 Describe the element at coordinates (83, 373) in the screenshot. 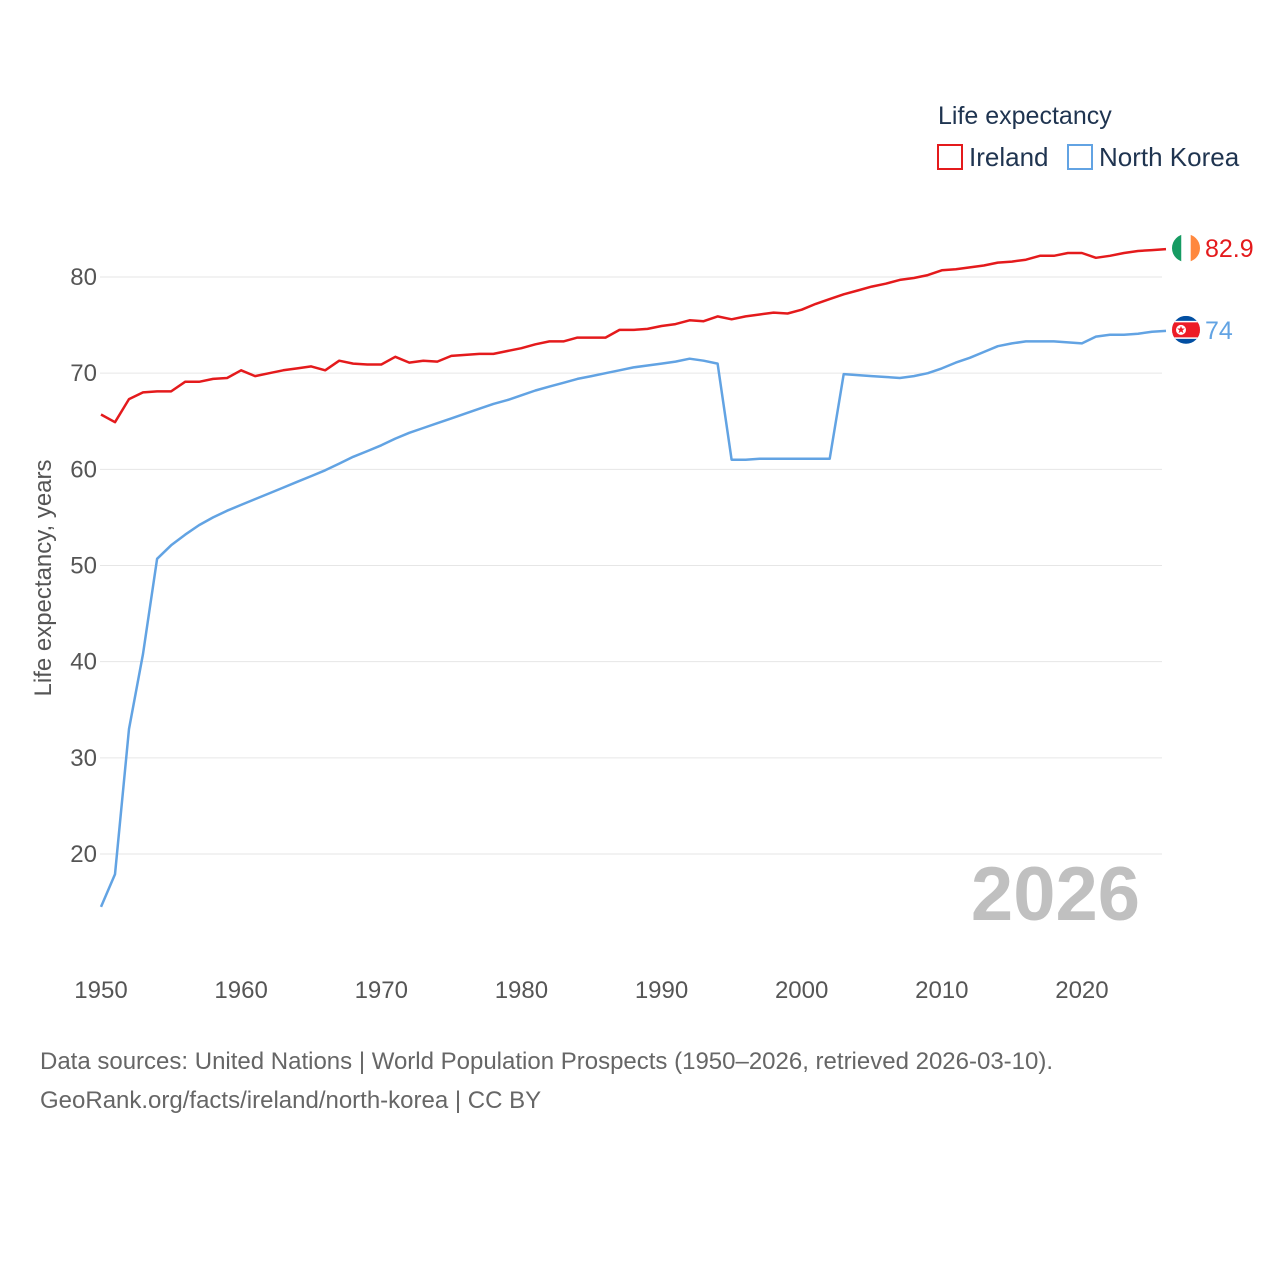

I see `y-tick-label: 70` at that location.